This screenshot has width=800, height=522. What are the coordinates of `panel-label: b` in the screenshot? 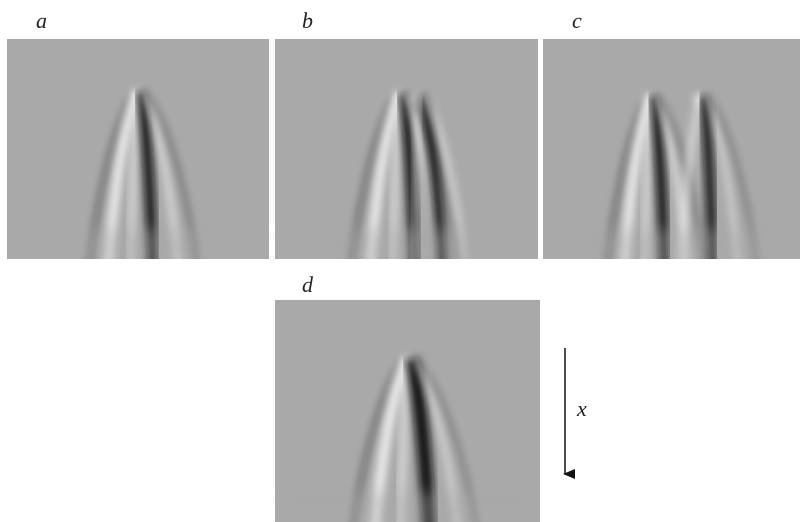 It's located at (307, 20).